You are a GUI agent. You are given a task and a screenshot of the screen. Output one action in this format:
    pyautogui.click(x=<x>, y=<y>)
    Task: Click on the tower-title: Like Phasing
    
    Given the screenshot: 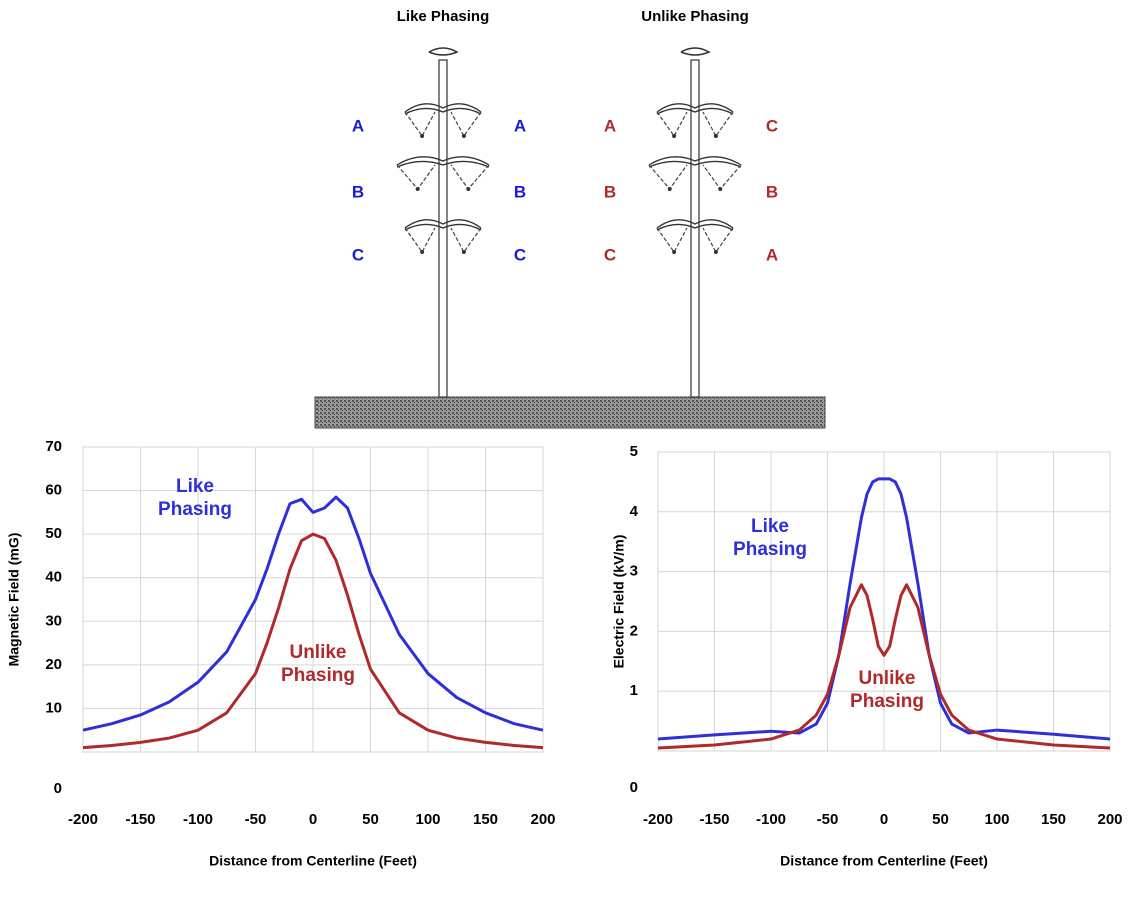 What is the action you would take?
    pyautogui.click(x=443, y=16)
    